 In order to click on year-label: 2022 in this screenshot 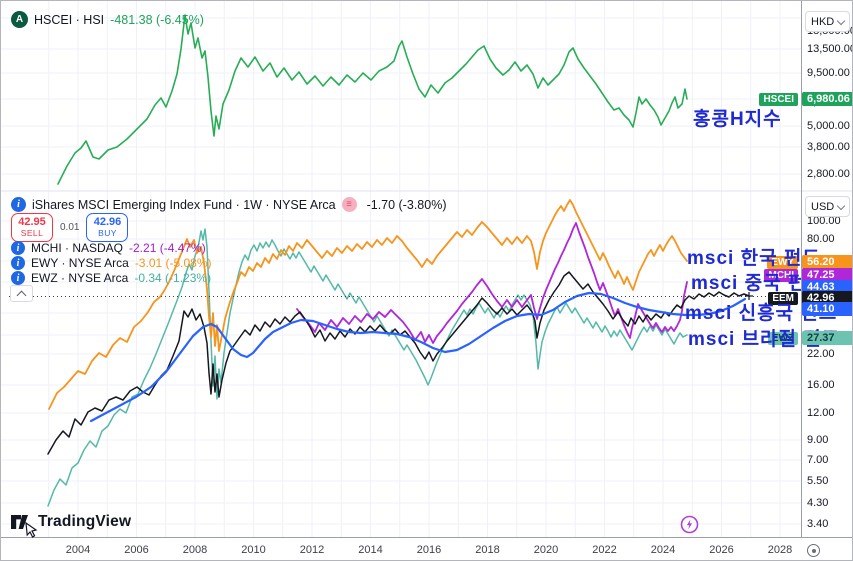, I will do `click(604, 550)`.